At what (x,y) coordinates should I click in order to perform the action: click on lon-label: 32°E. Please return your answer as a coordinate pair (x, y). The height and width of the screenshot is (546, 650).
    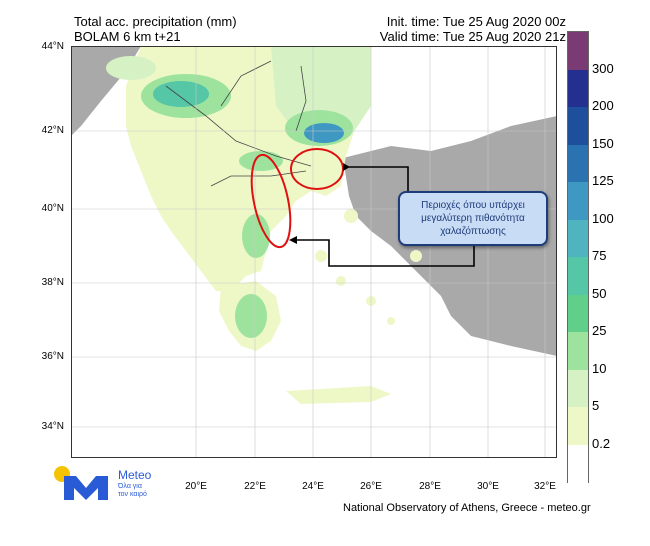
    Looking at the image, I should click on (545, 486).